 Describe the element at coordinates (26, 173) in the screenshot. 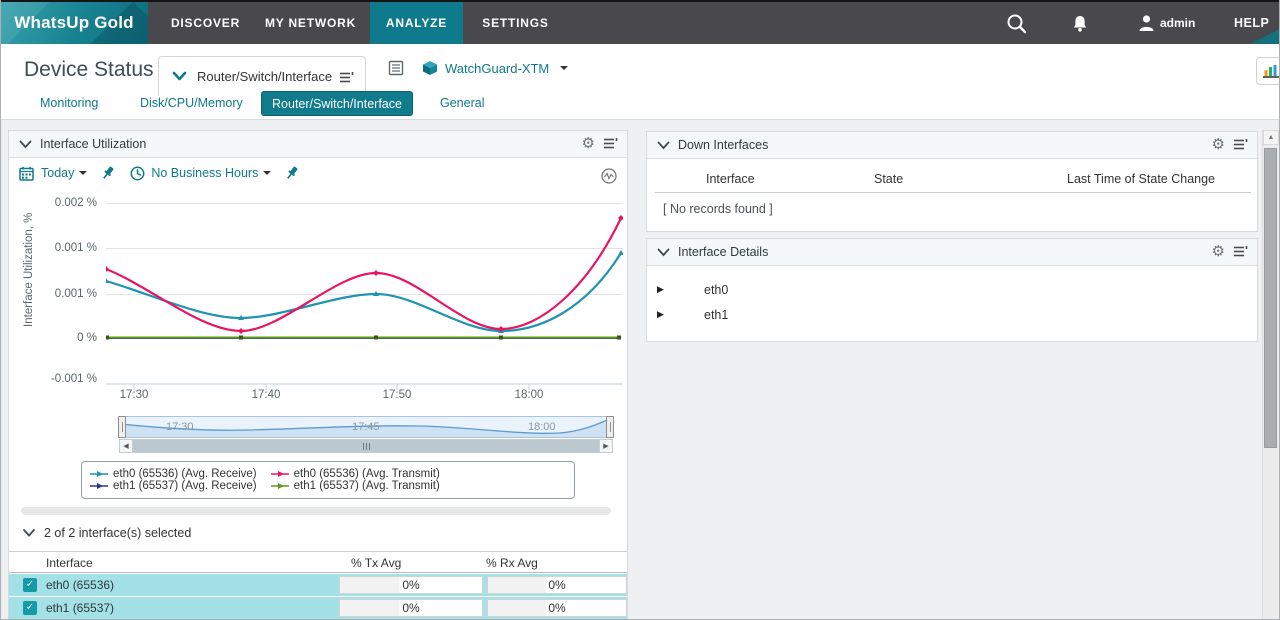

I see `calendar-icon` at that location.